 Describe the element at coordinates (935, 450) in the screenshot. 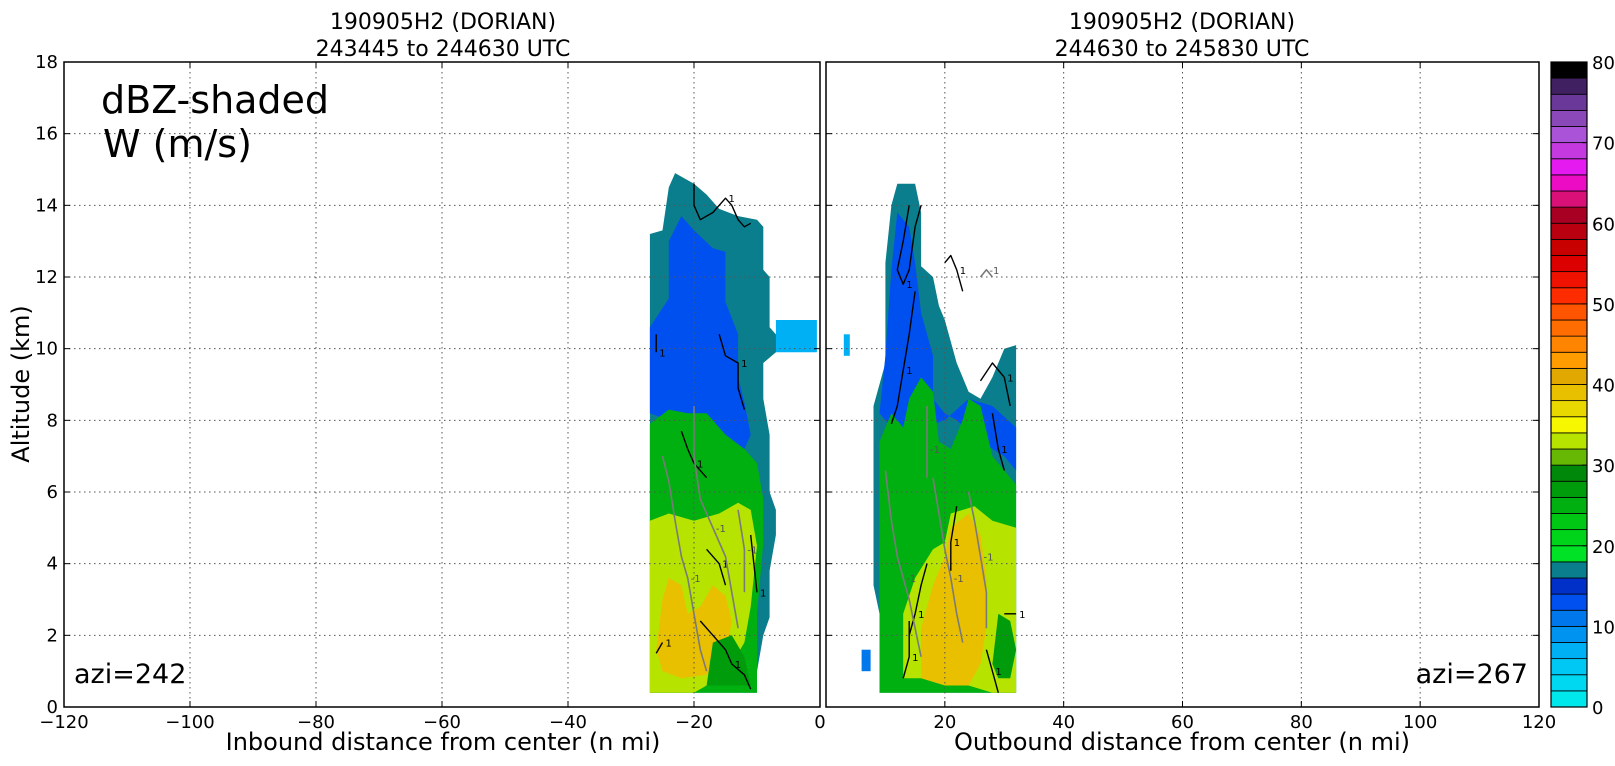

I see `right-contour-label-13: -1` at that location.